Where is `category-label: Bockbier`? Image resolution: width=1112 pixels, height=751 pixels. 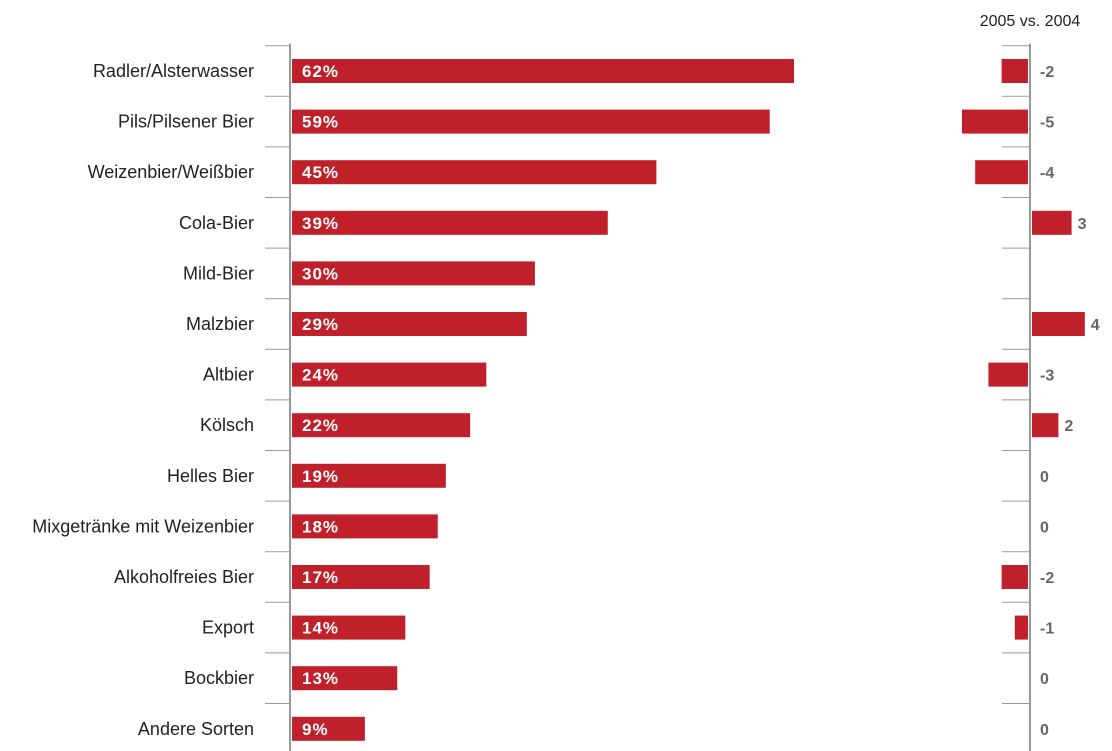
category-label: Bockbier is located at coordinates (219, 678).